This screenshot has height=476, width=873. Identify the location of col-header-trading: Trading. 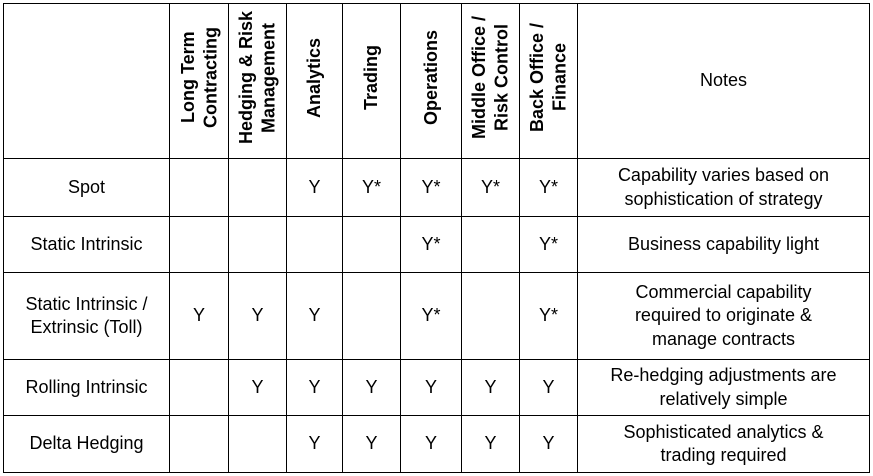
(371, 81).